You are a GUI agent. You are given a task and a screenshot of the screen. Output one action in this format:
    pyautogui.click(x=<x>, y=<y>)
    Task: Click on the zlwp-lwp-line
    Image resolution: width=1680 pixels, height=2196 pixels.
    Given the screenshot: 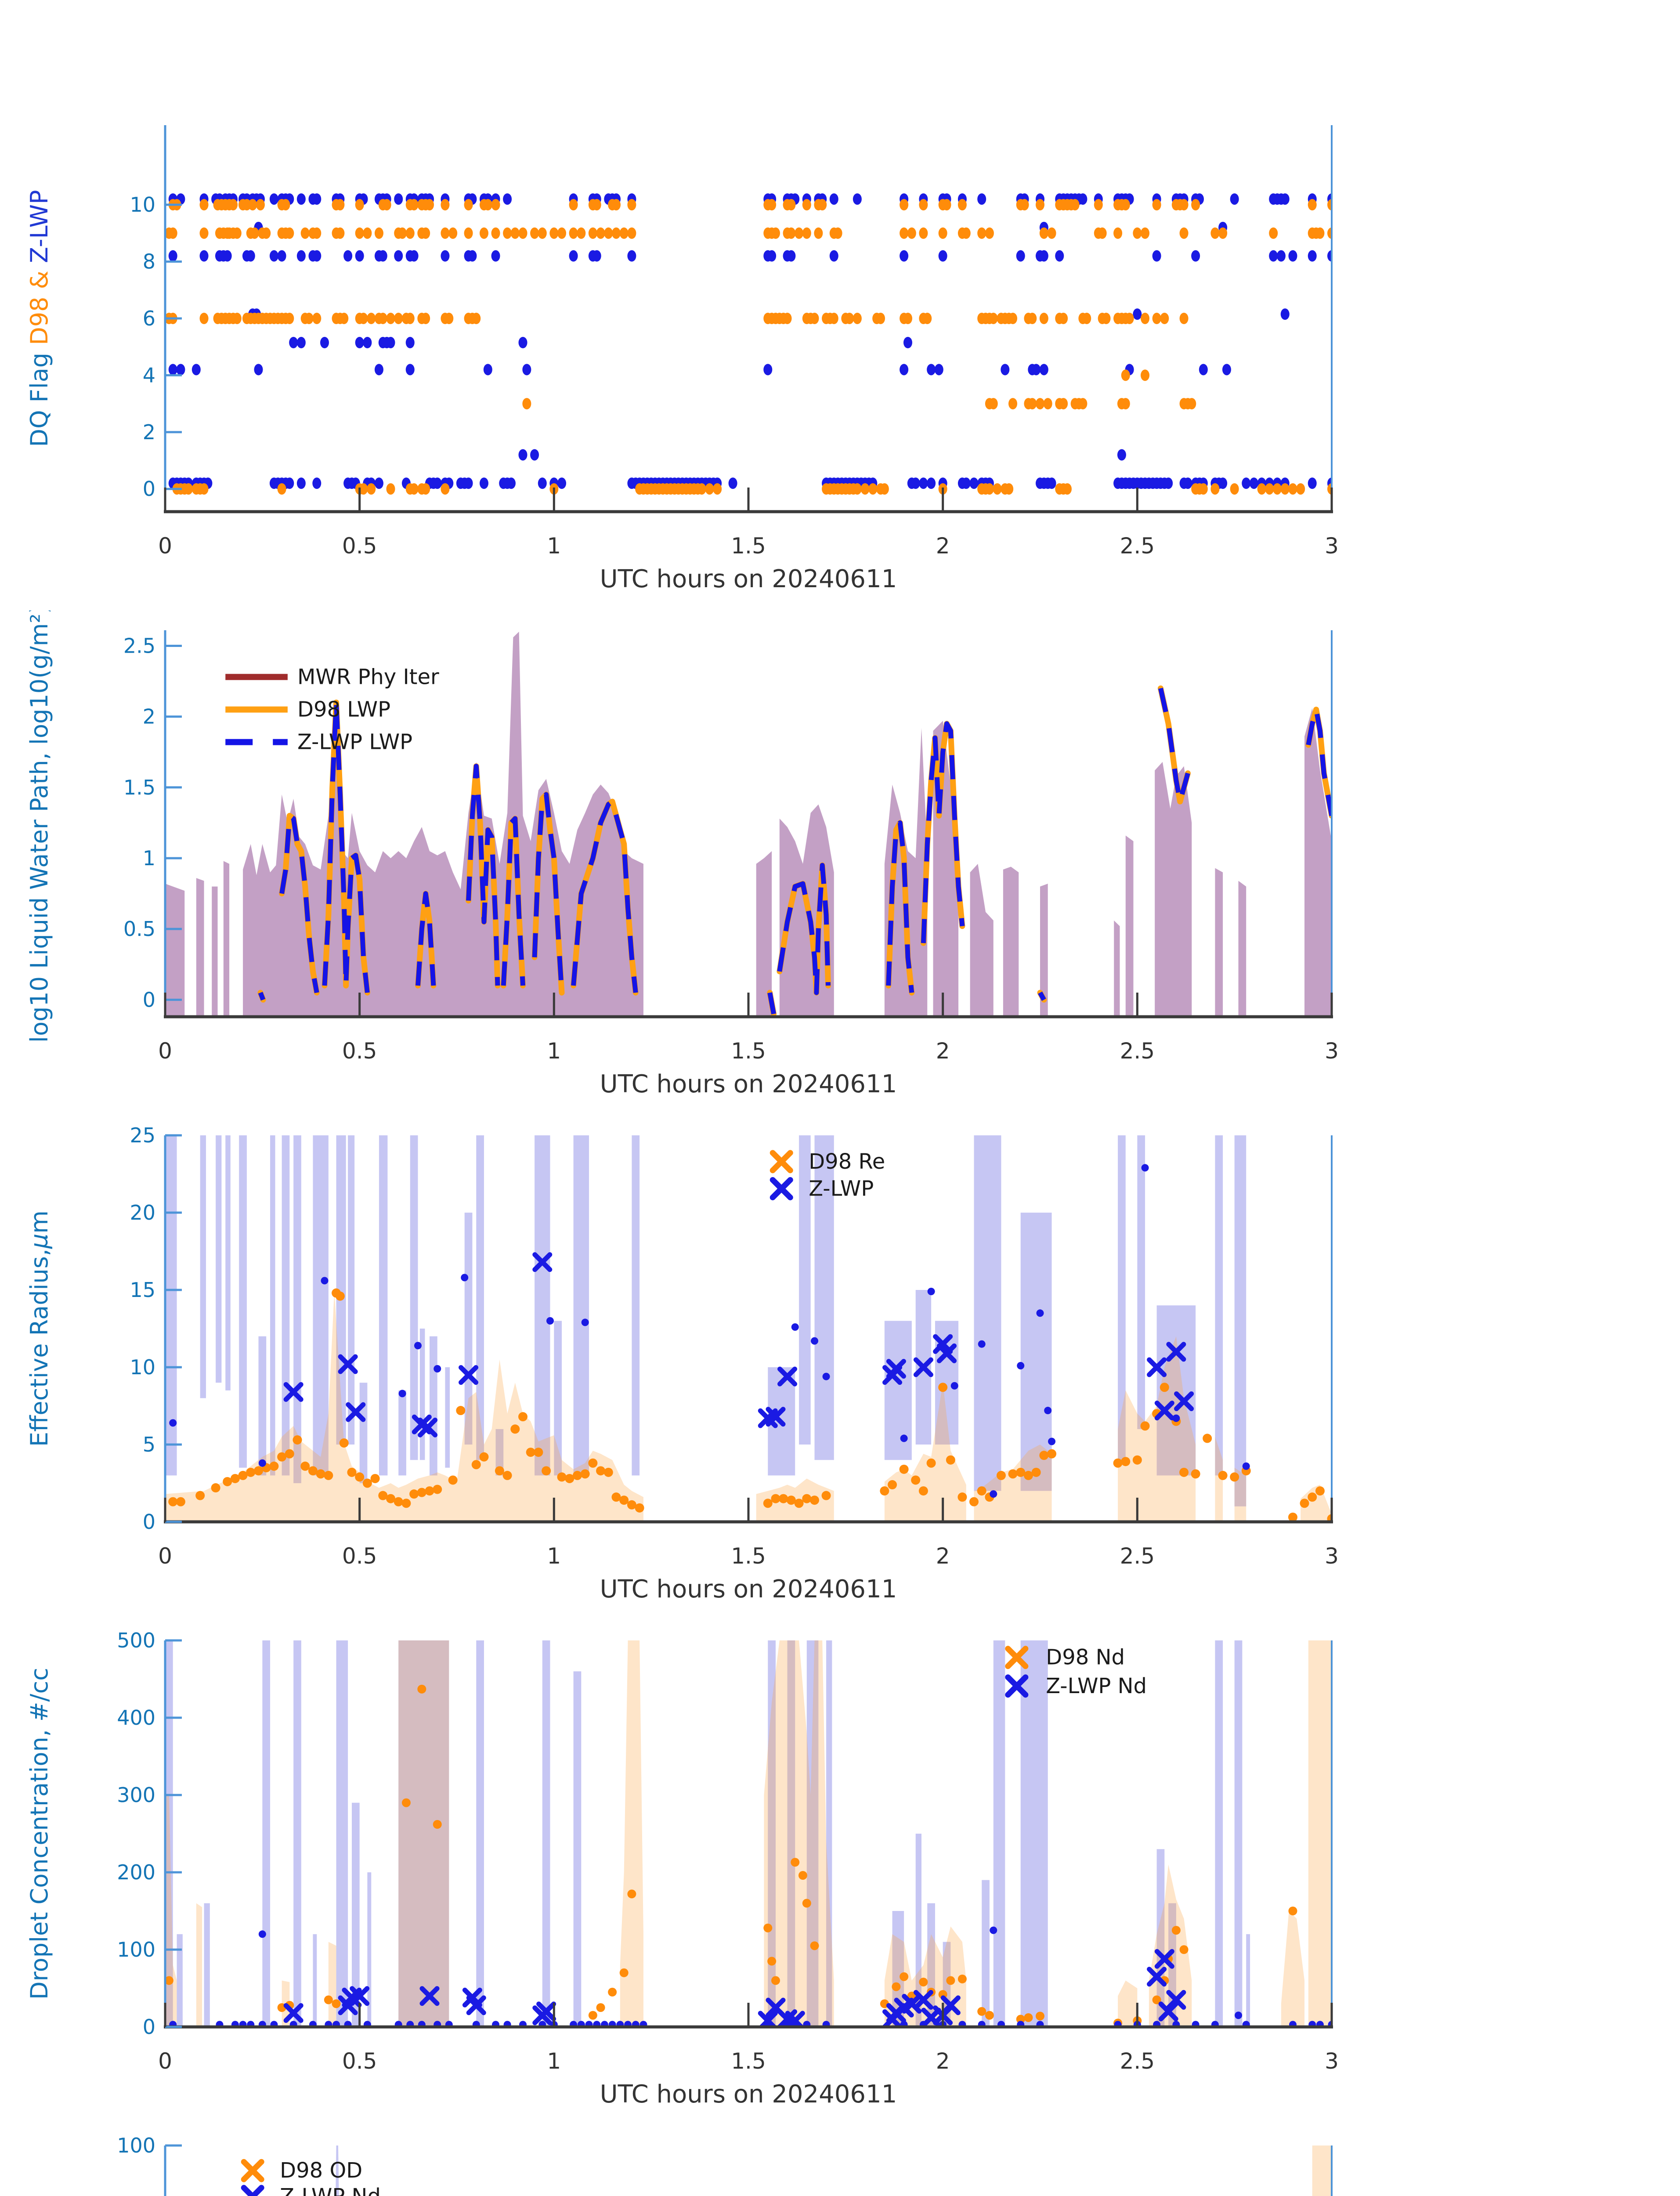 What is the action you would take?
    pyautogui.click(x=795, y=851)
    